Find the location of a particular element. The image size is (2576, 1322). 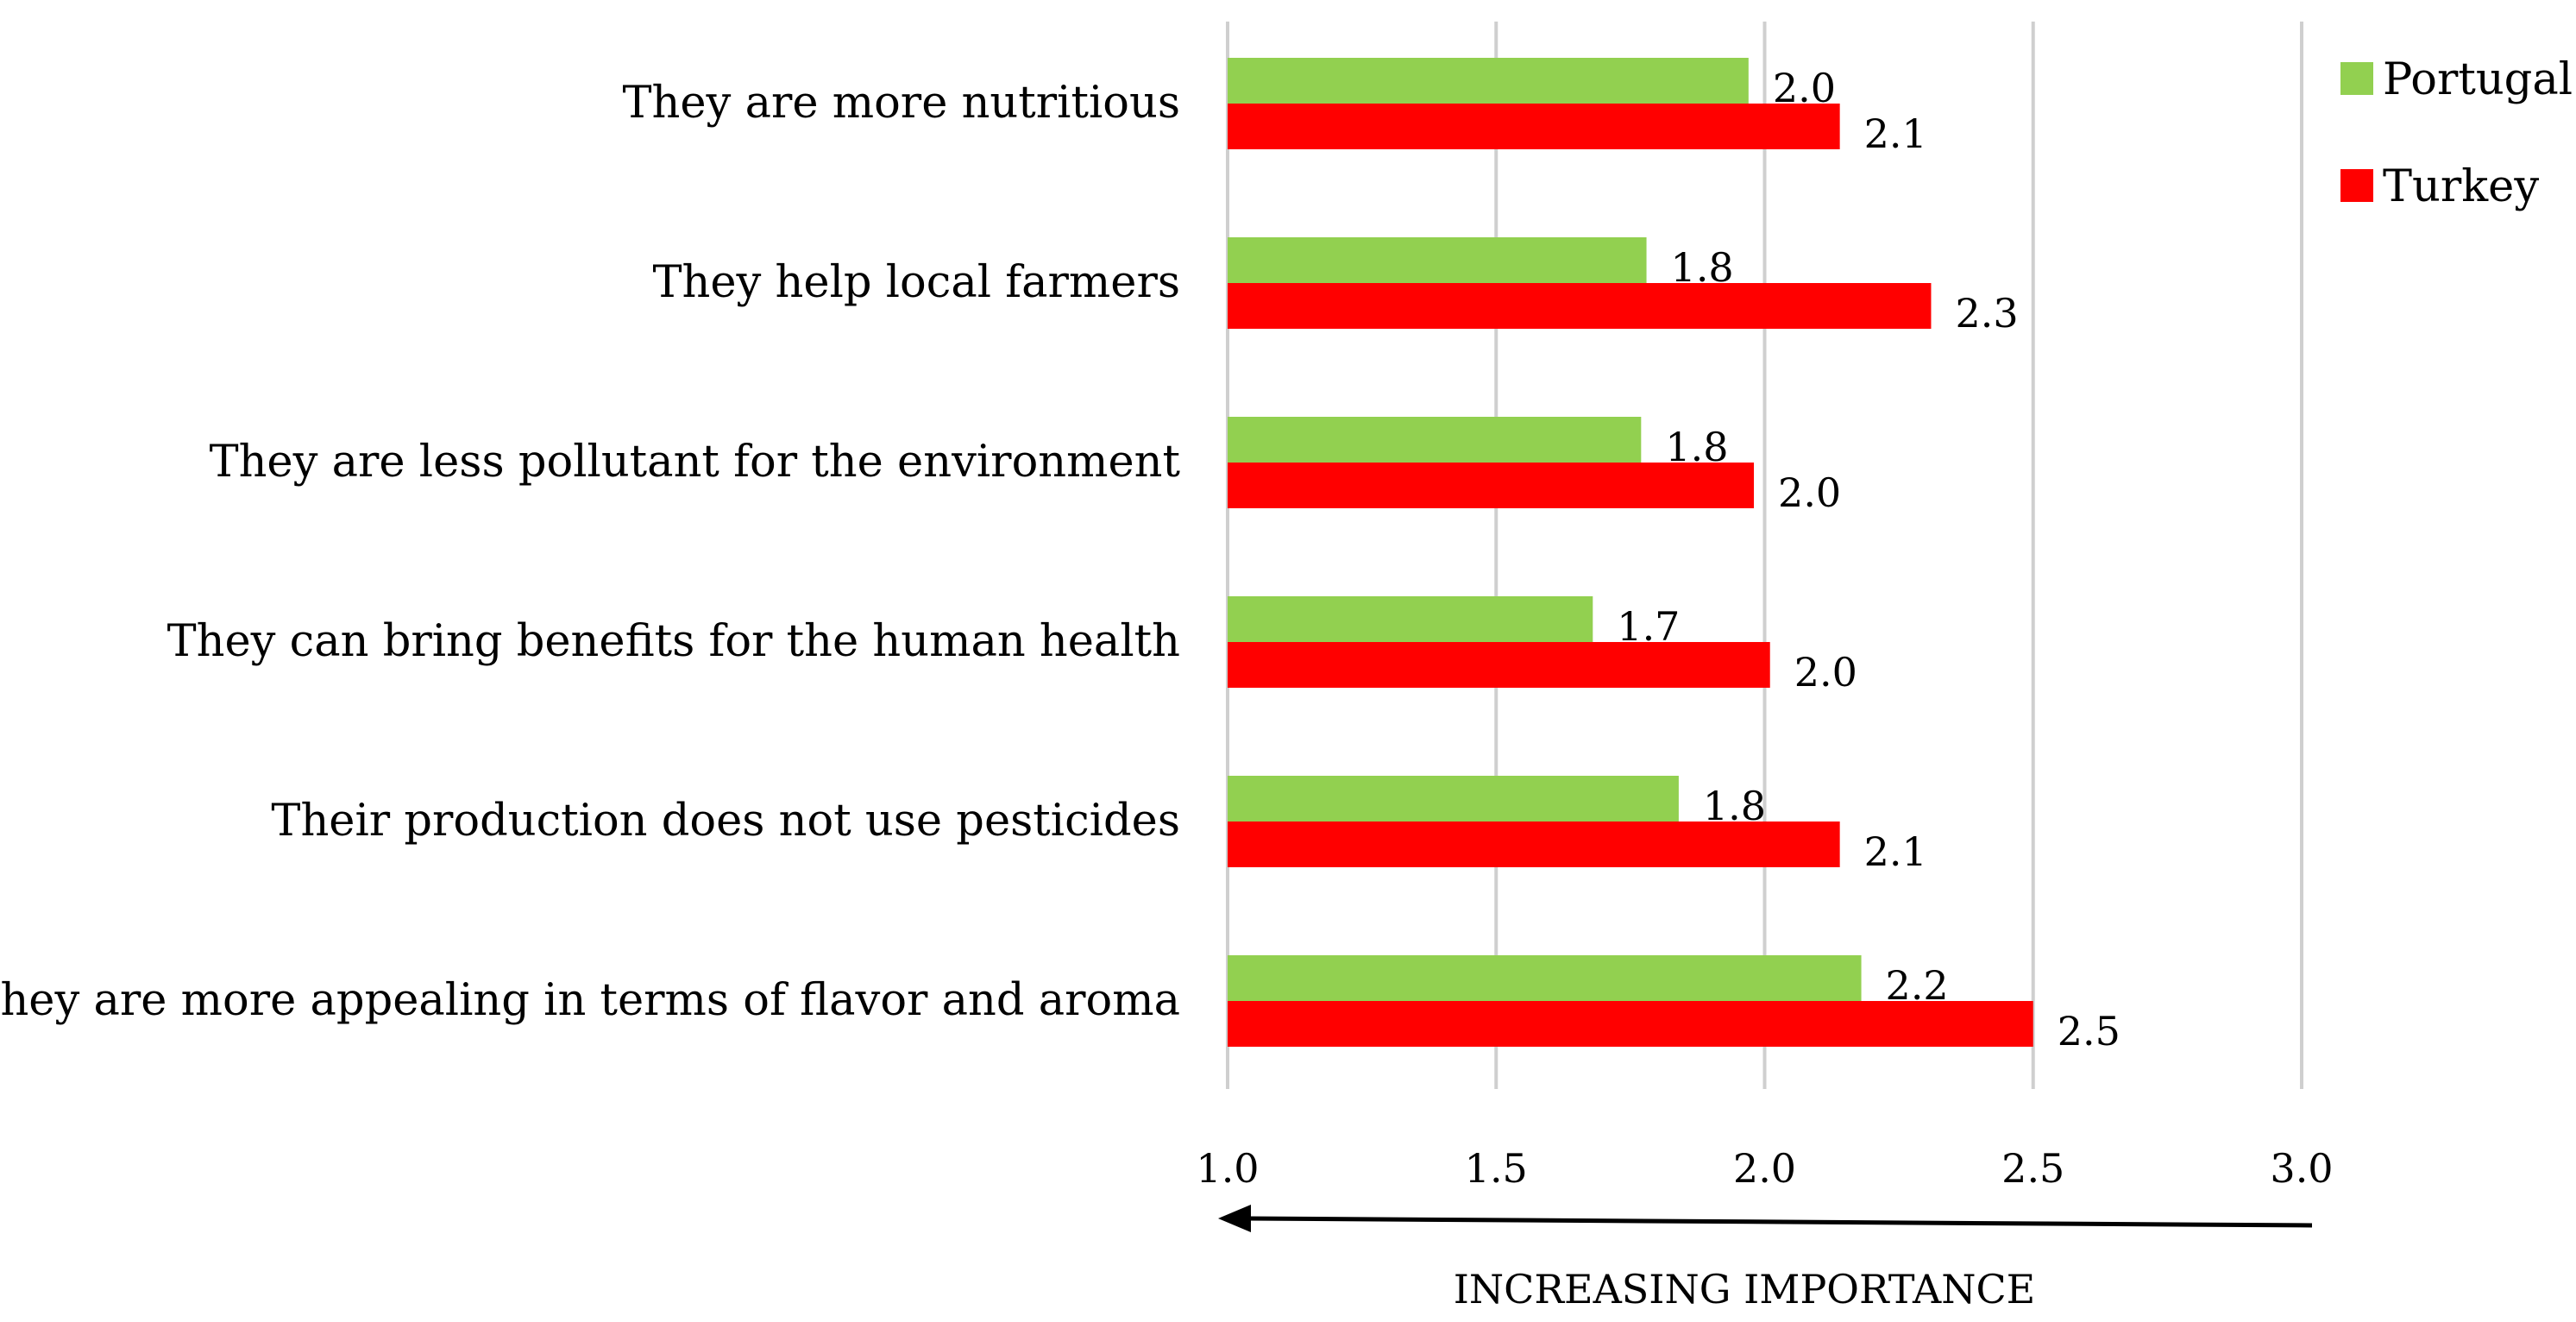

x-tick-label: 1.0 is located at coordinates (1227, 1168).